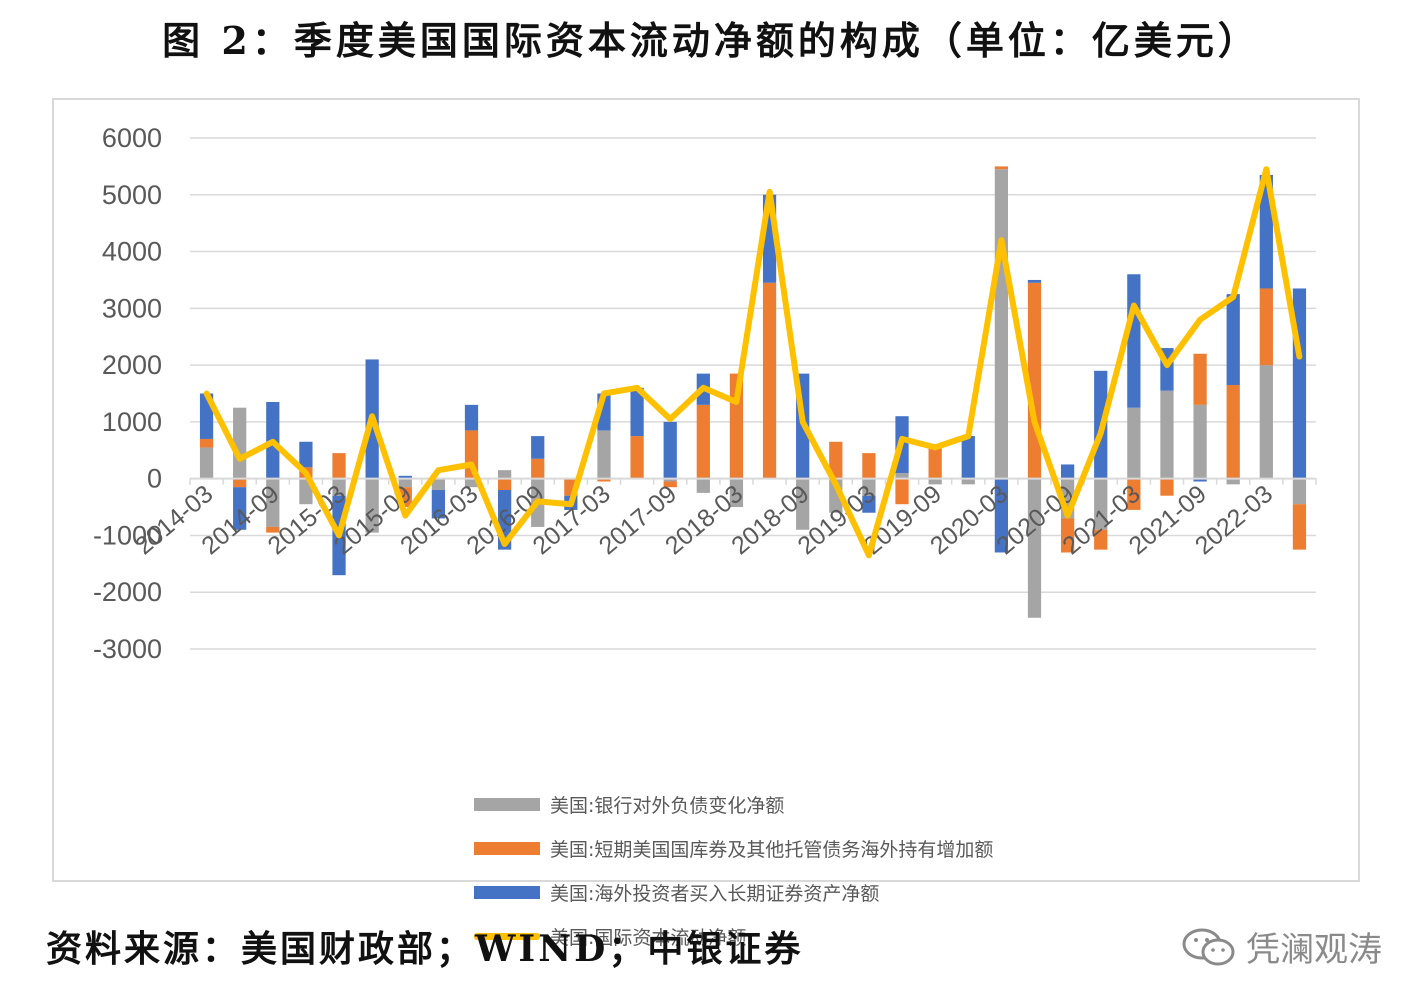 The height and width of the screenshot is (1004, 1422). I want to click on watermark-text: 凭澜观涛, so click(1314, 950).